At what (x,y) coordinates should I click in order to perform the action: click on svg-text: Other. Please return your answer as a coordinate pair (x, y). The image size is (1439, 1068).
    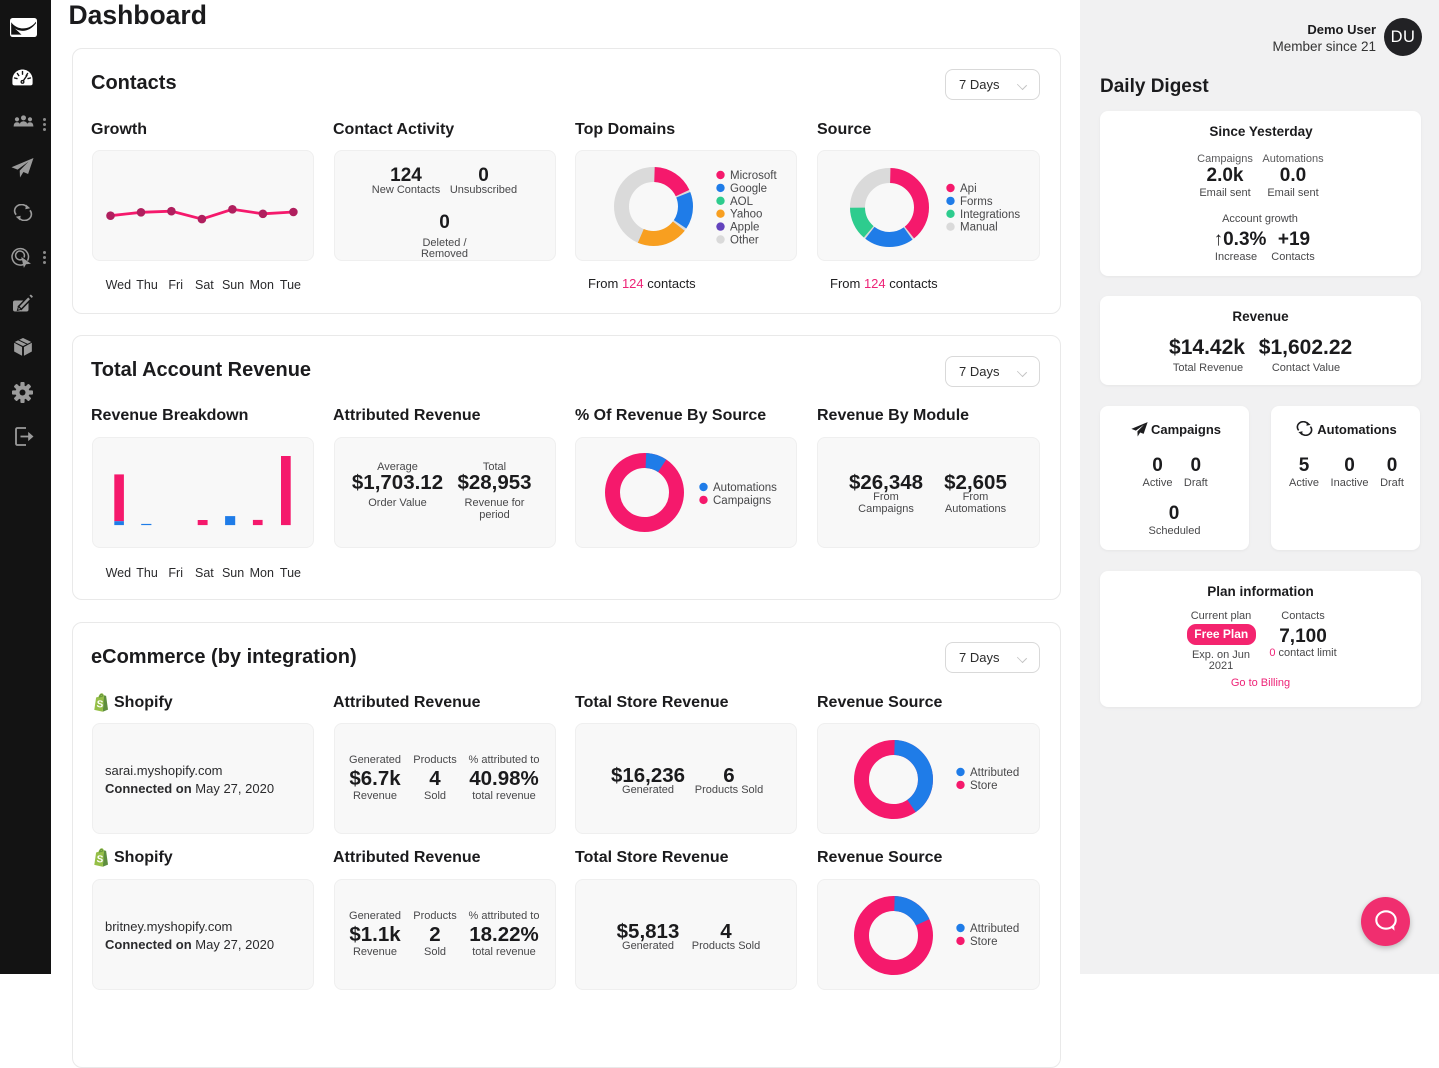
    Looking at the image, I should click on (744, 240).